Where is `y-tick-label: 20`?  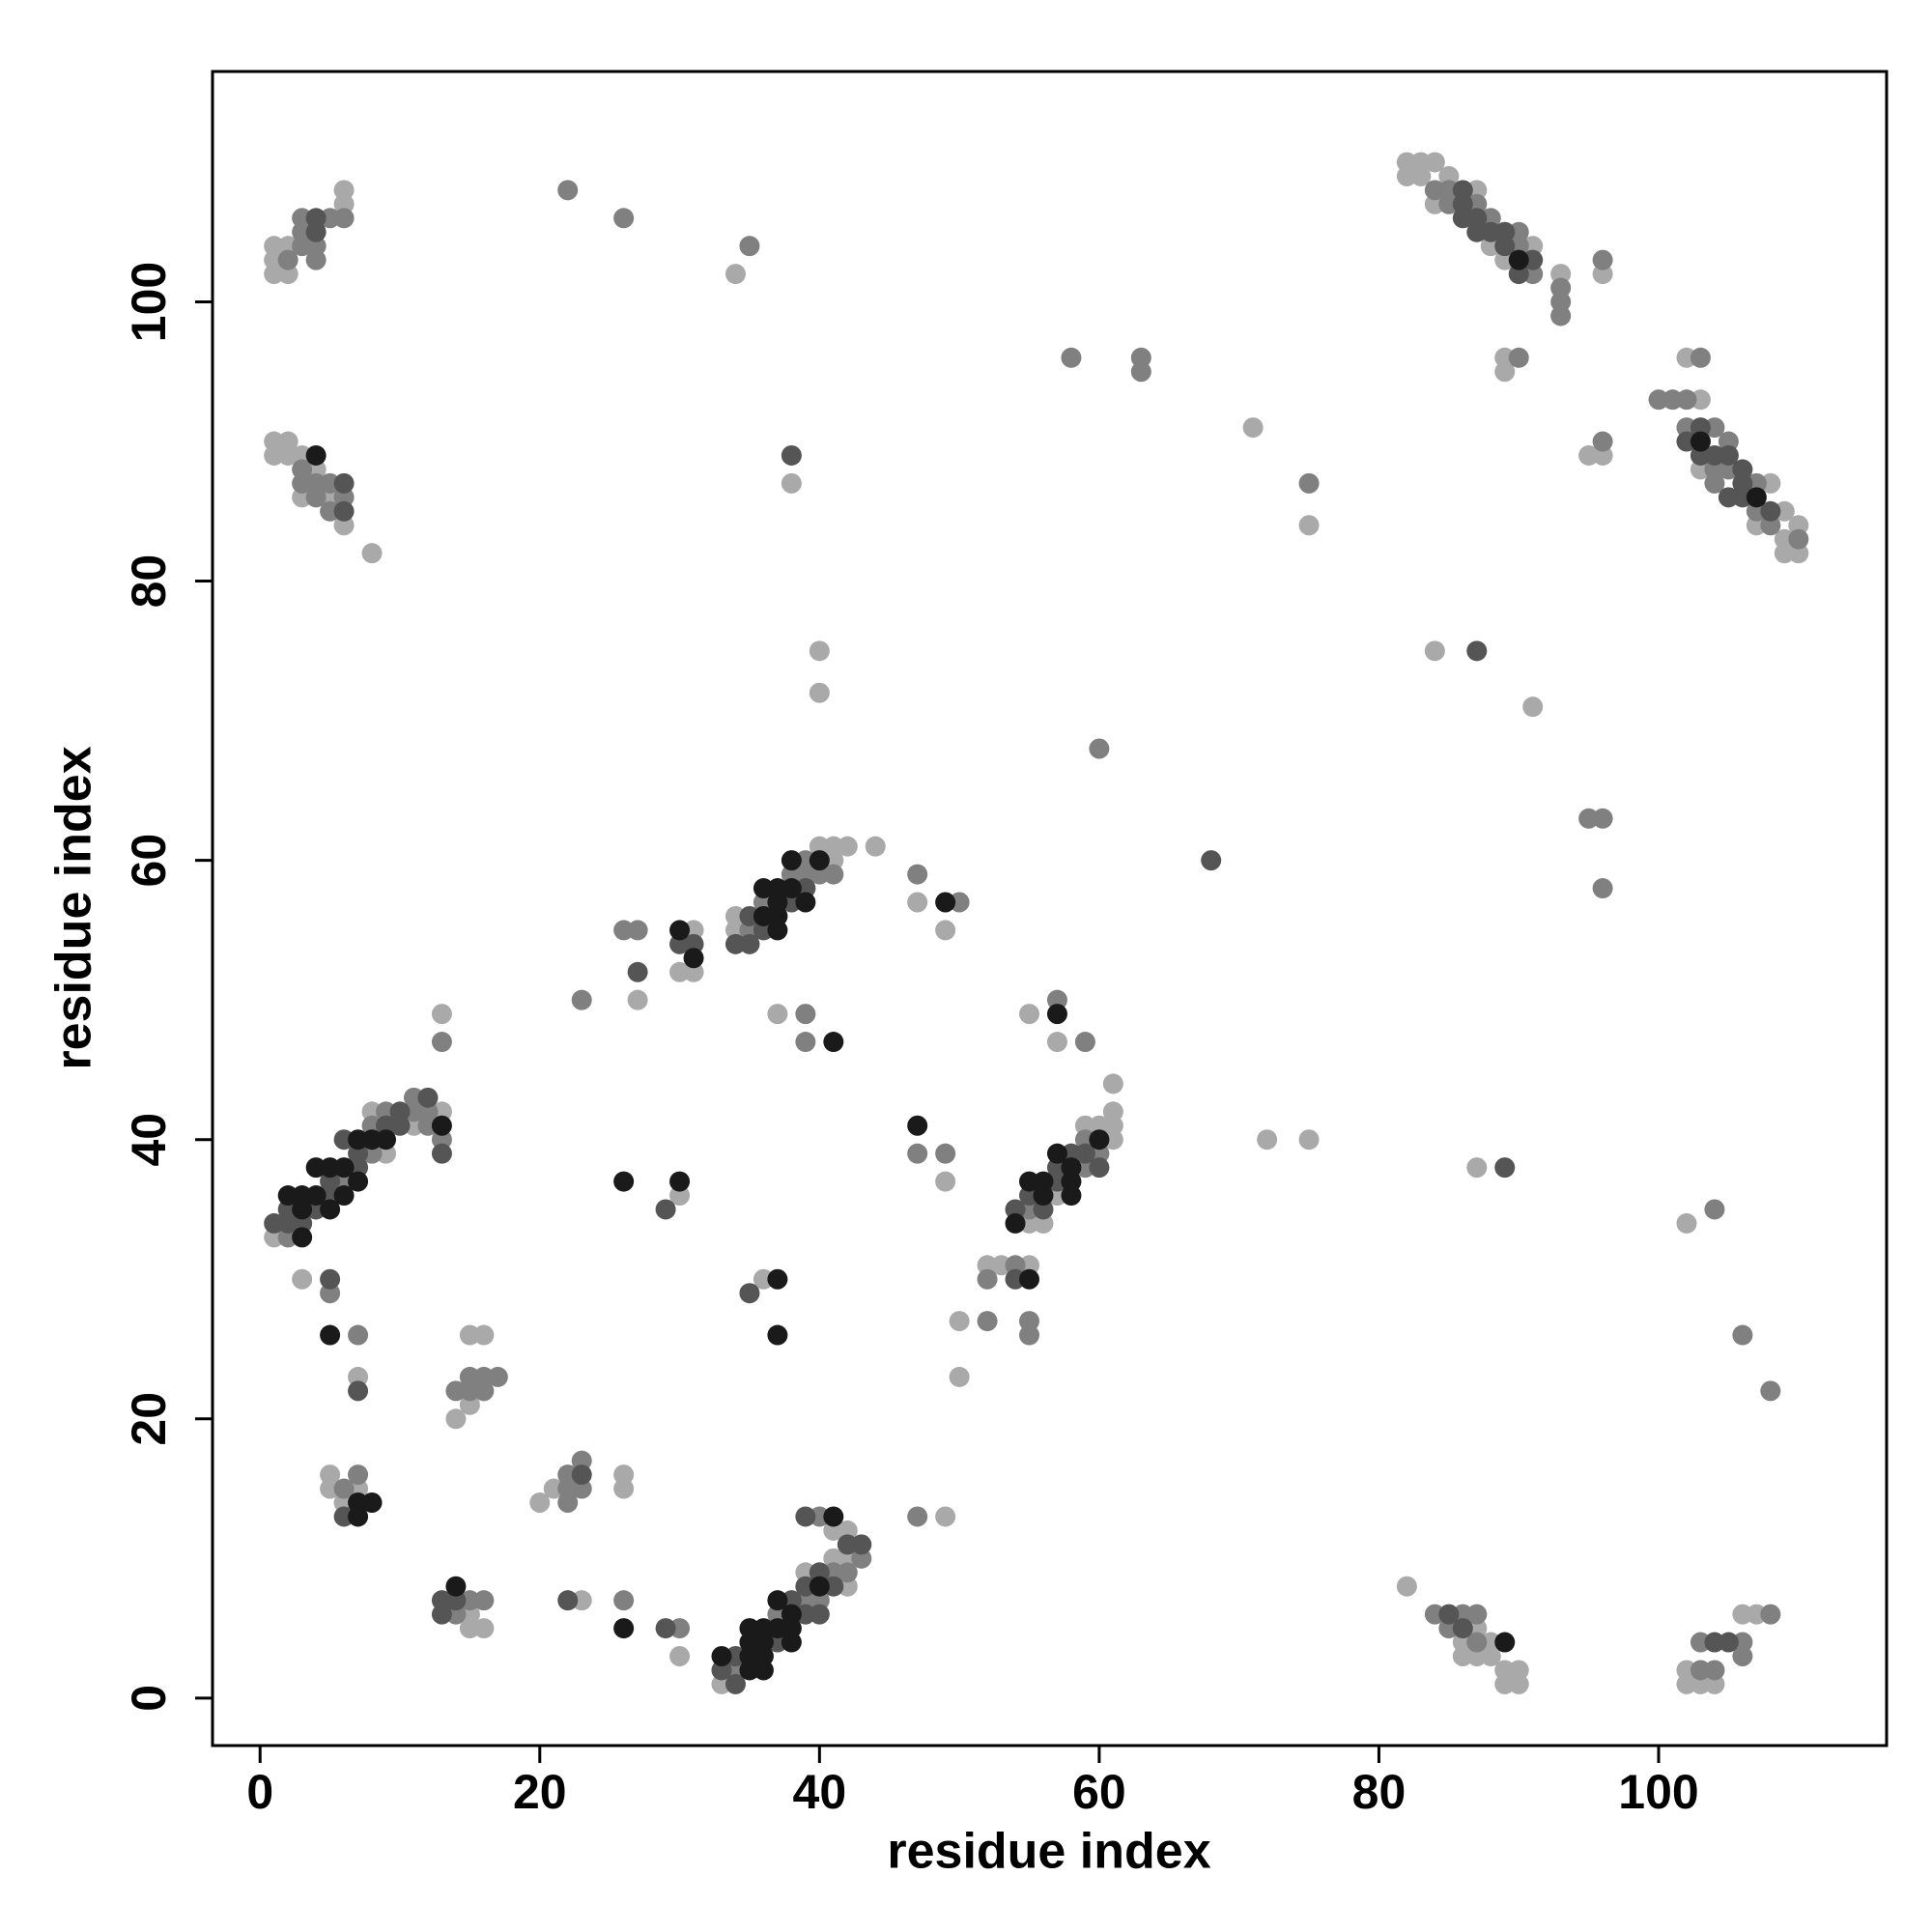
y-tick-label: 20 is located at coordinates (149, 1419).